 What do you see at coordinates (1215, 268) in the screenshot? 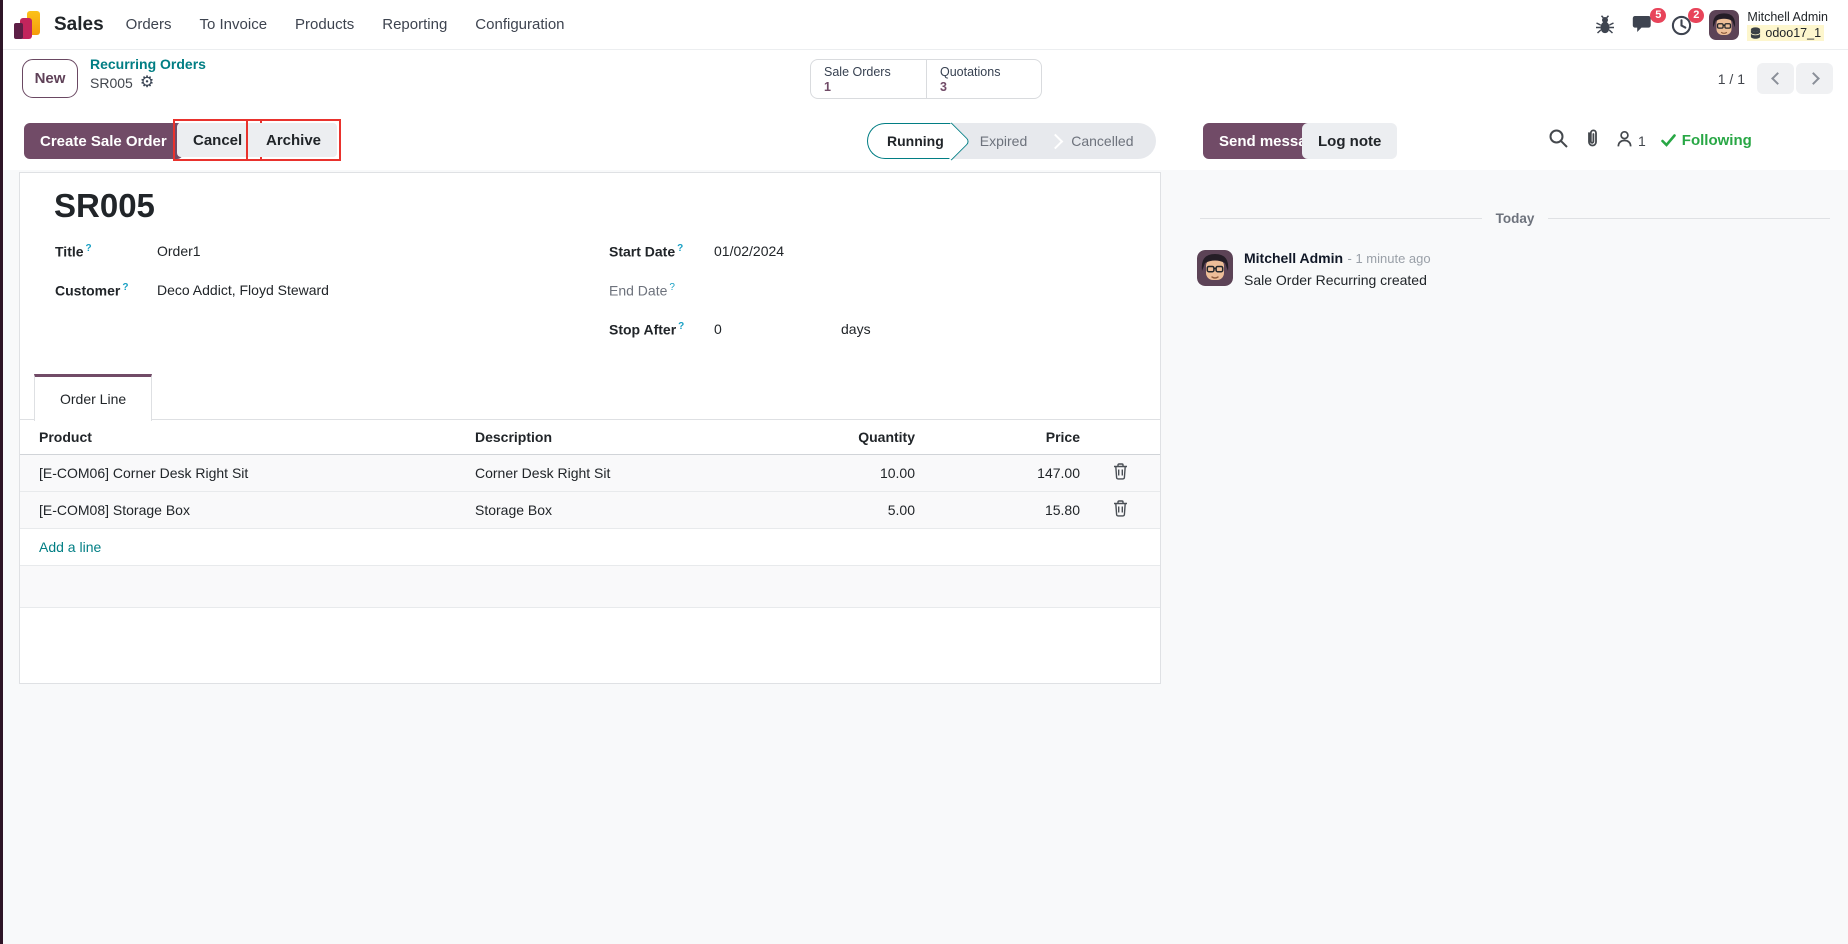
I see `message-author-avatar` at bounding box center [1215, 268].